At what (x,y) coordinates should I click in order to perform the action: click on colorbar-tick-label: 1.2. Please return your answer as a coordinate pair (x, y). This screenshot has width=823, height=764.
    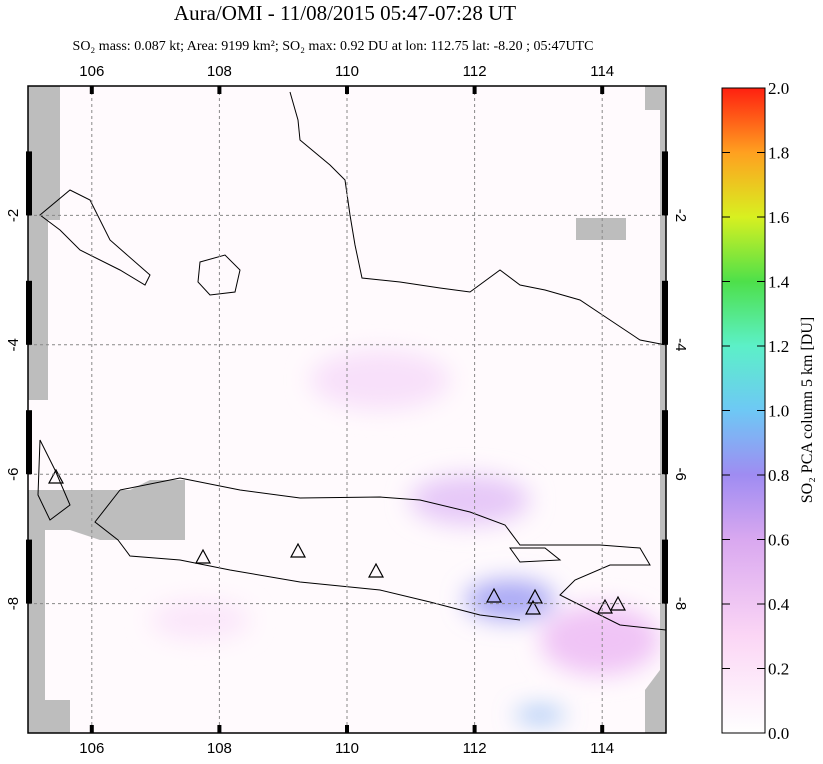
    Looking at the image, I should click on (778, 346).